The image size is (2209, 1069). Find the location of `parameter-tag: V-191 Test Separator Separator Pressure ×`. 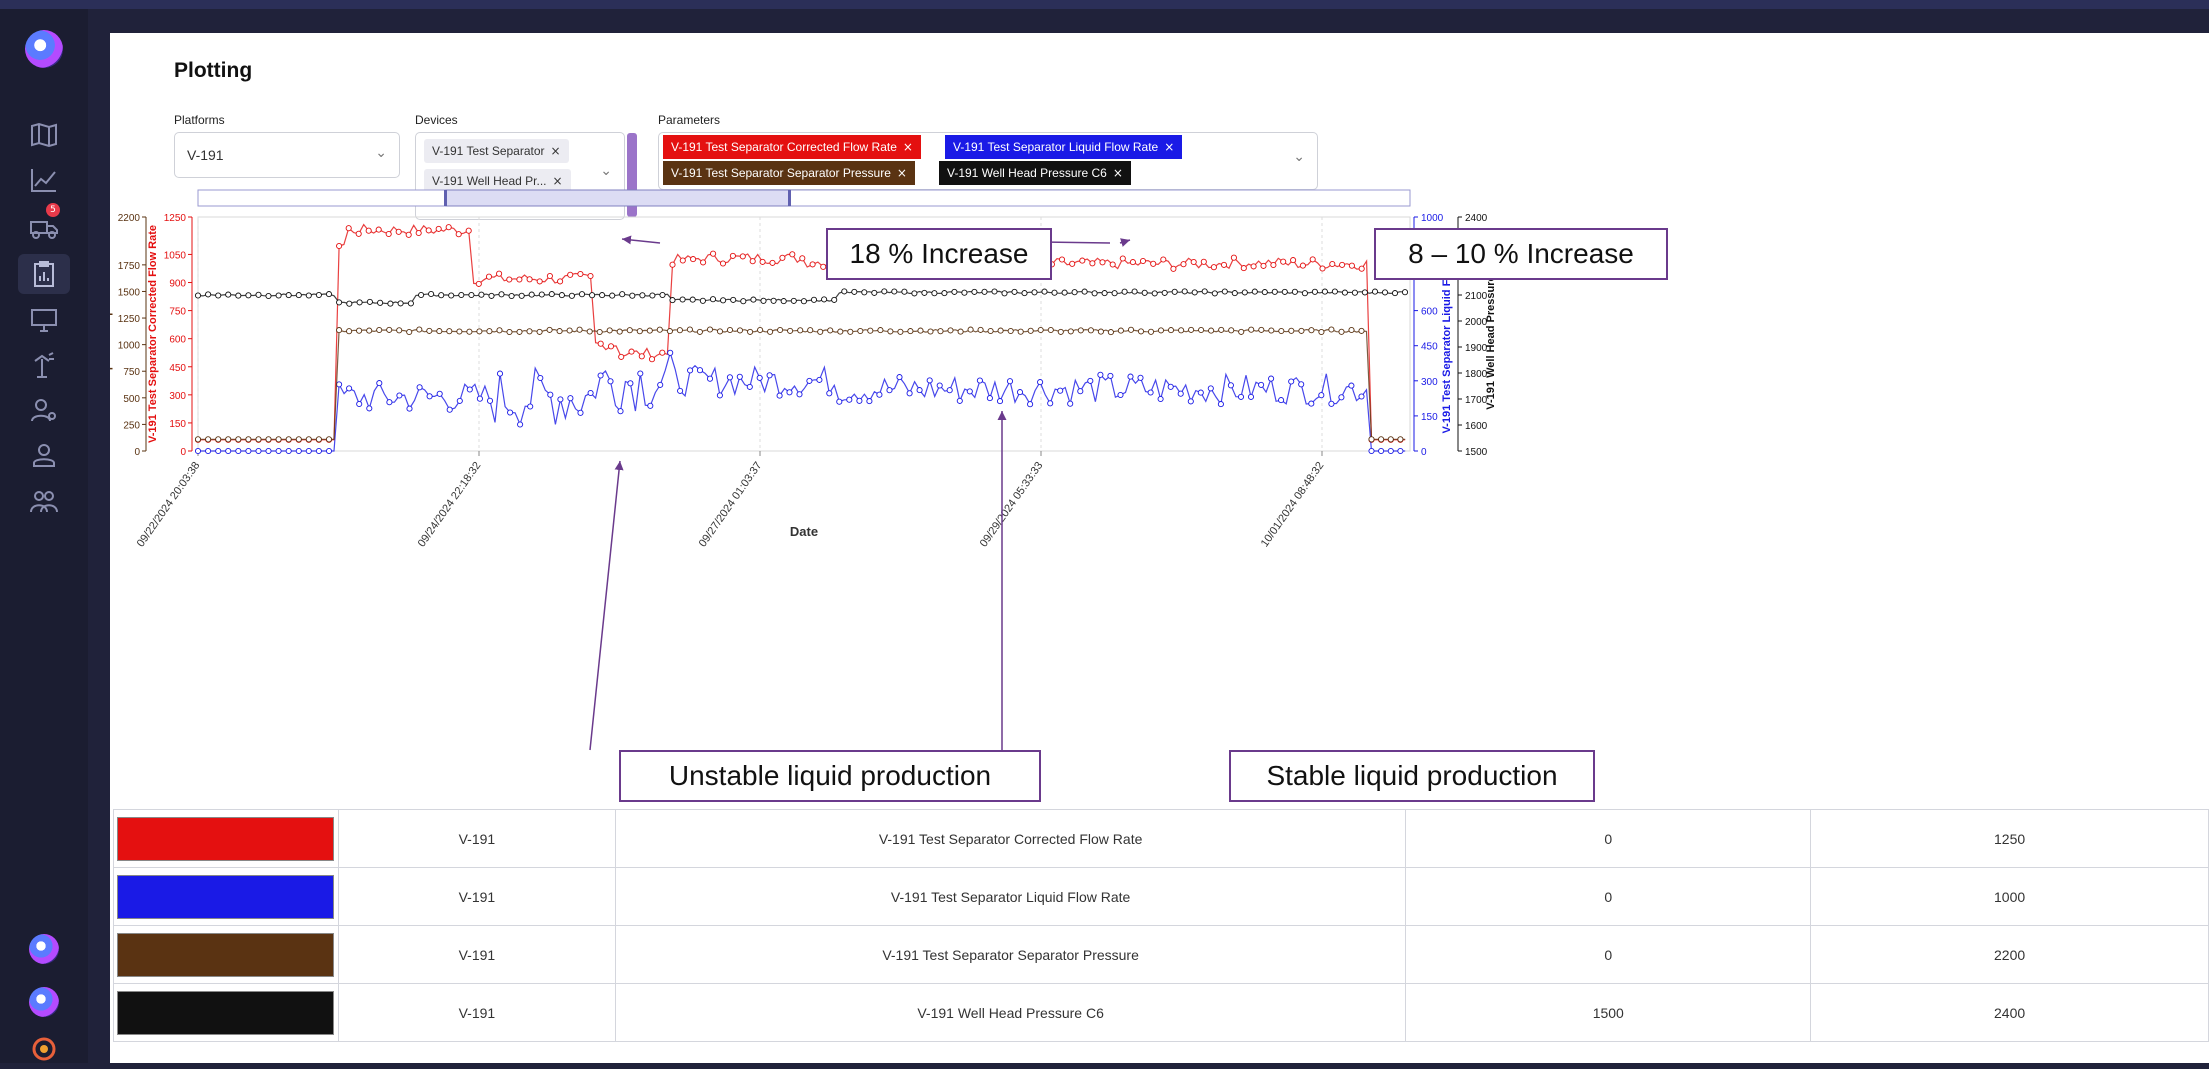

parameter-tag: V-191 Test Separator Separator Pressure × is located at coordinates (789, 173).